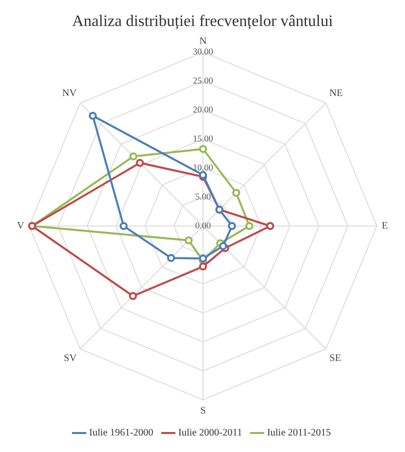 The image size is (405, 452). Describe the element at coordinates (20, 226) in the screenshot. I see `spoke-label: V` at that location.